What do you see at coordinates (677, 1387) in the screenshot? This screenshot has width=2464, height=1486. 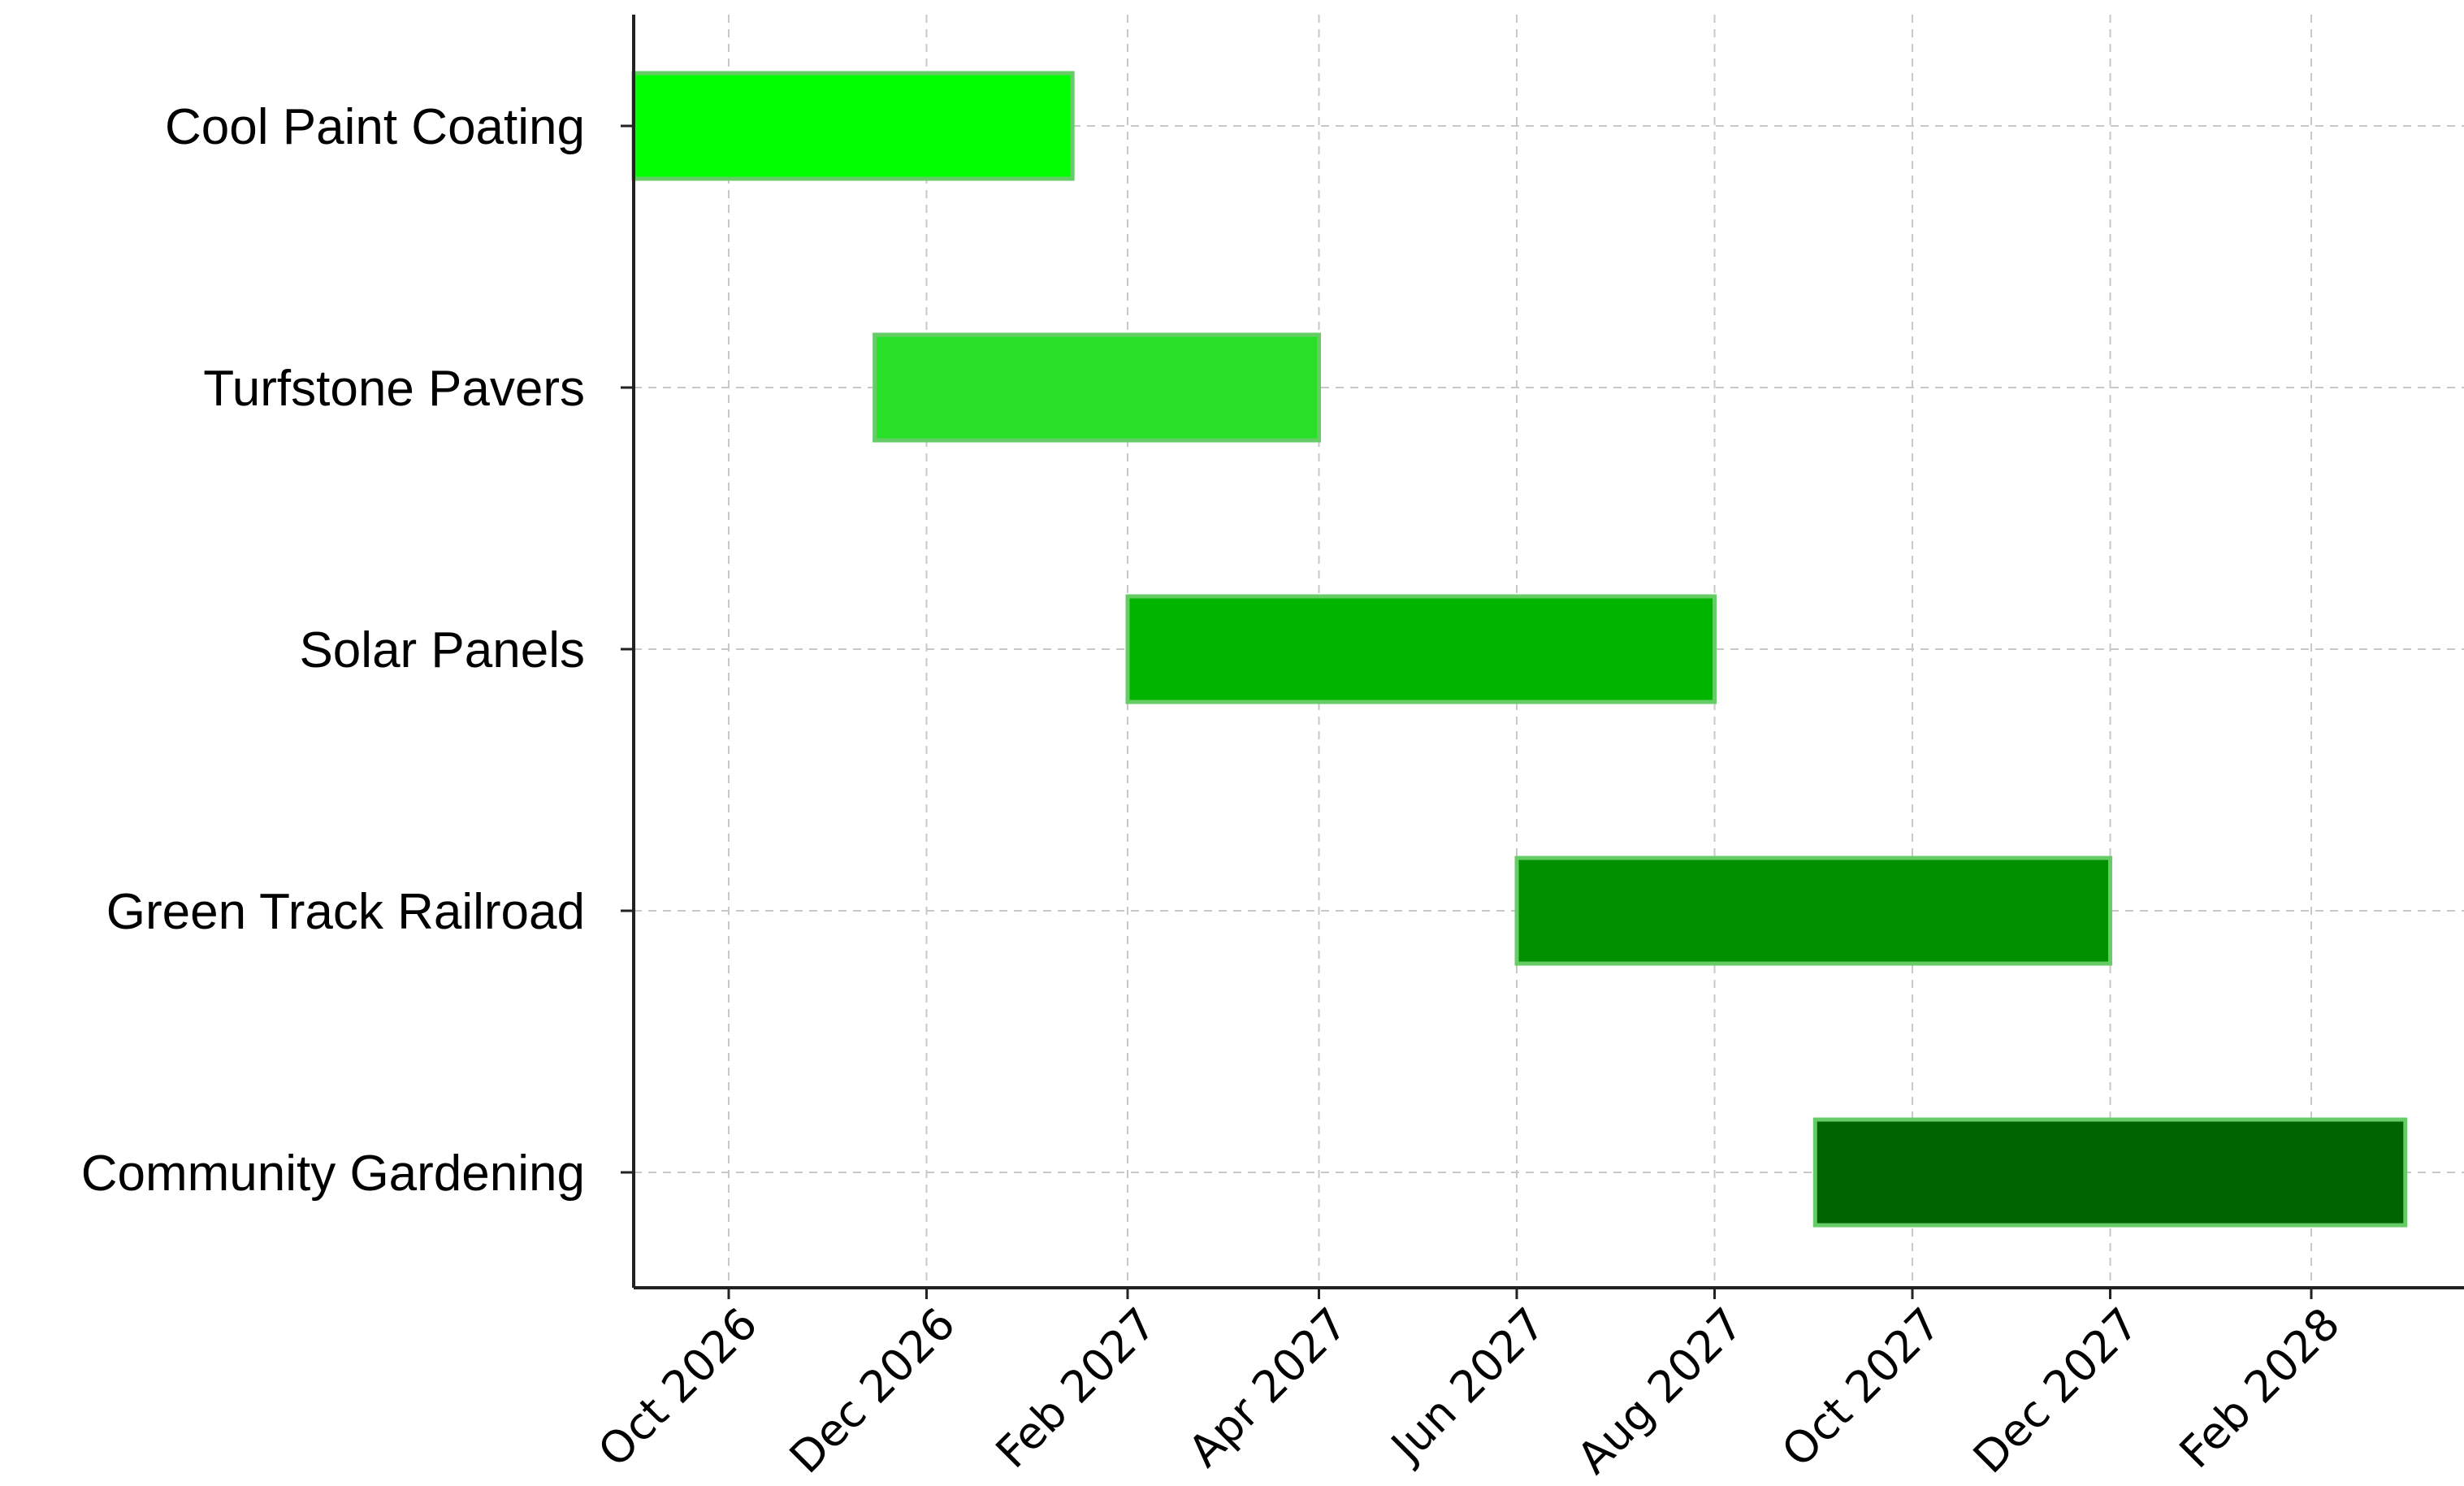 I see `x-tick-label: Oct 2026` at bounding box center [677, 1387].